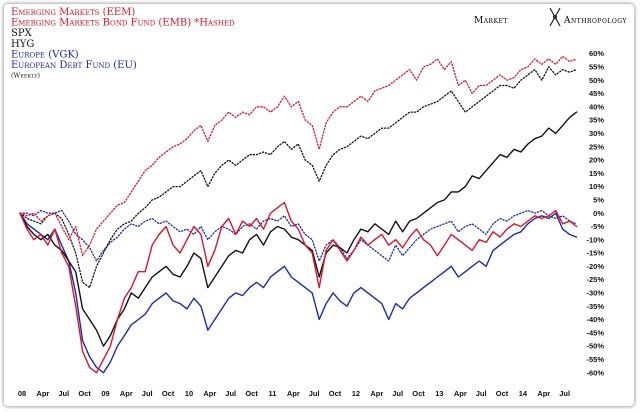 The width and height of the screenshot is (640, 412). What do you see at coordinates (74, 65) in the screenshot?
I see `legend-entry-6: European Debt Fund (EU)` at bounding box center [74, 65].